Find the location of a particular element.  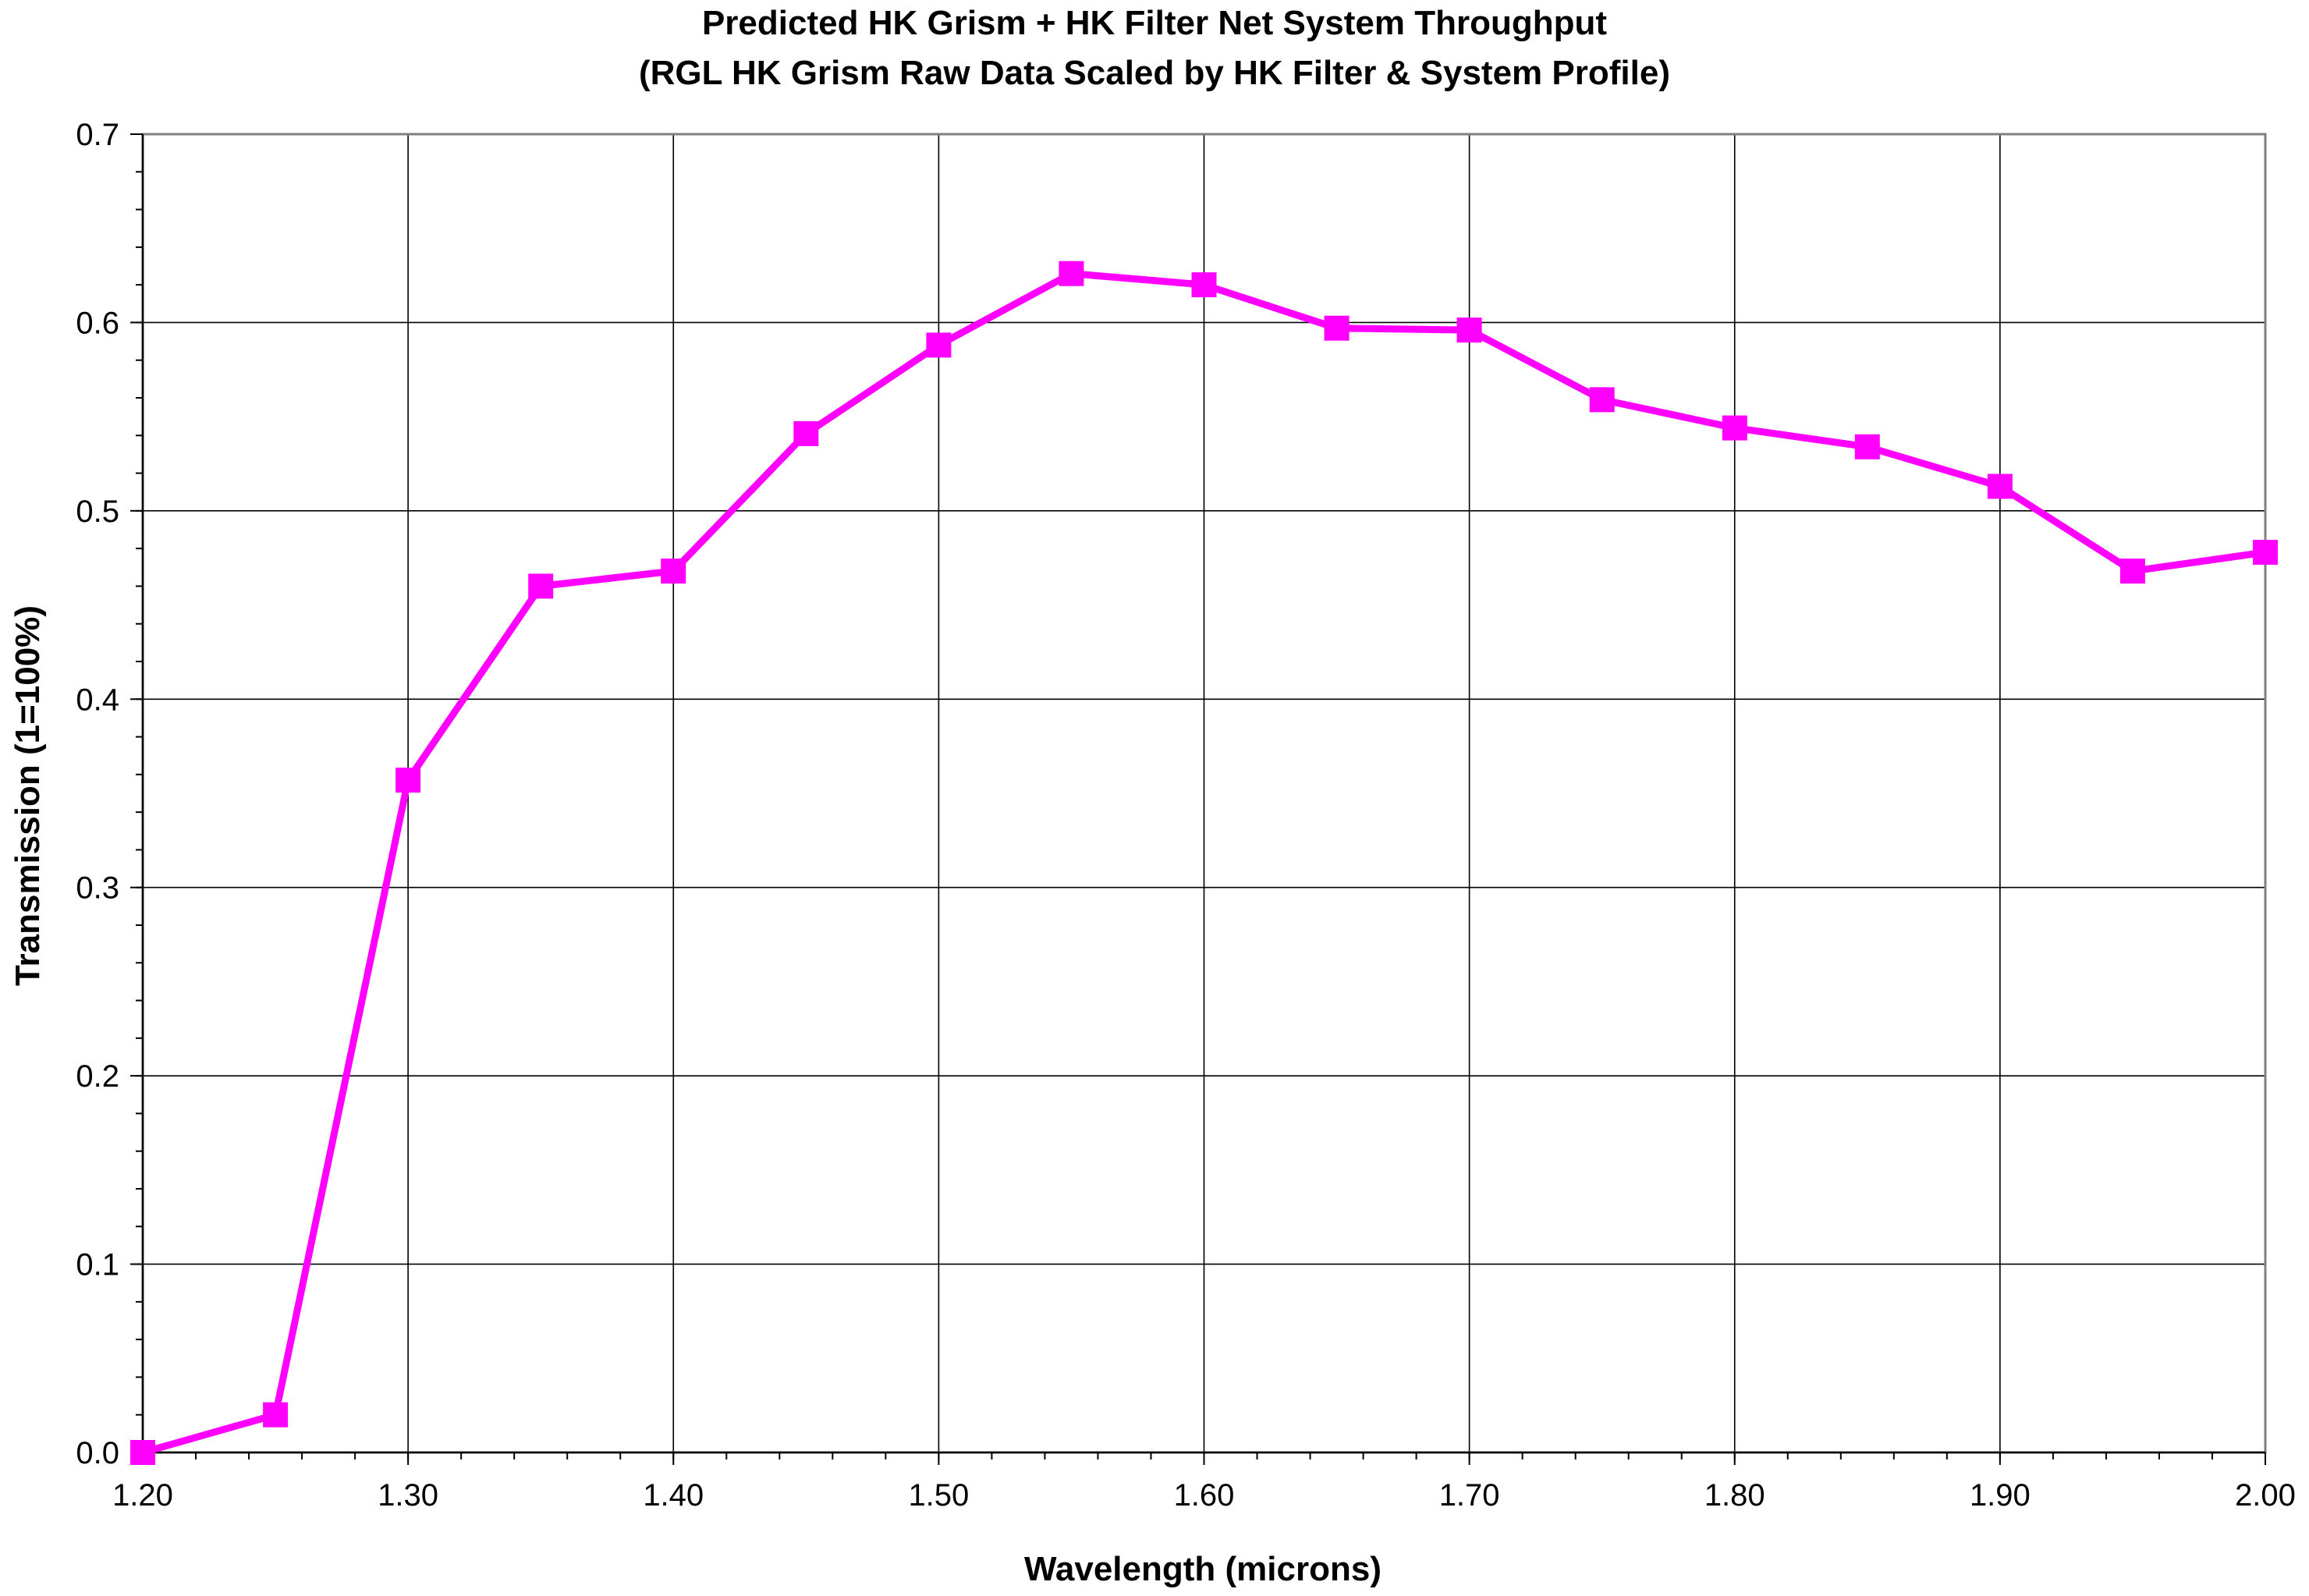

x-tick-label: 2.00 is located at coordinates (2265, 1495).